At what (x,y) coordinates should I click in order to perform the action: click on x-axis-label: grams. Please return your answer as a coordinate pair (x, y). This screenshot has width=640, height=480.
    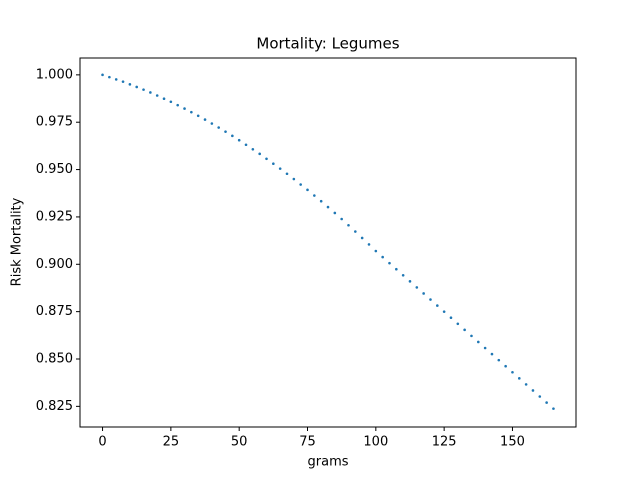
    Looking at the image, I should click on (328, 462).